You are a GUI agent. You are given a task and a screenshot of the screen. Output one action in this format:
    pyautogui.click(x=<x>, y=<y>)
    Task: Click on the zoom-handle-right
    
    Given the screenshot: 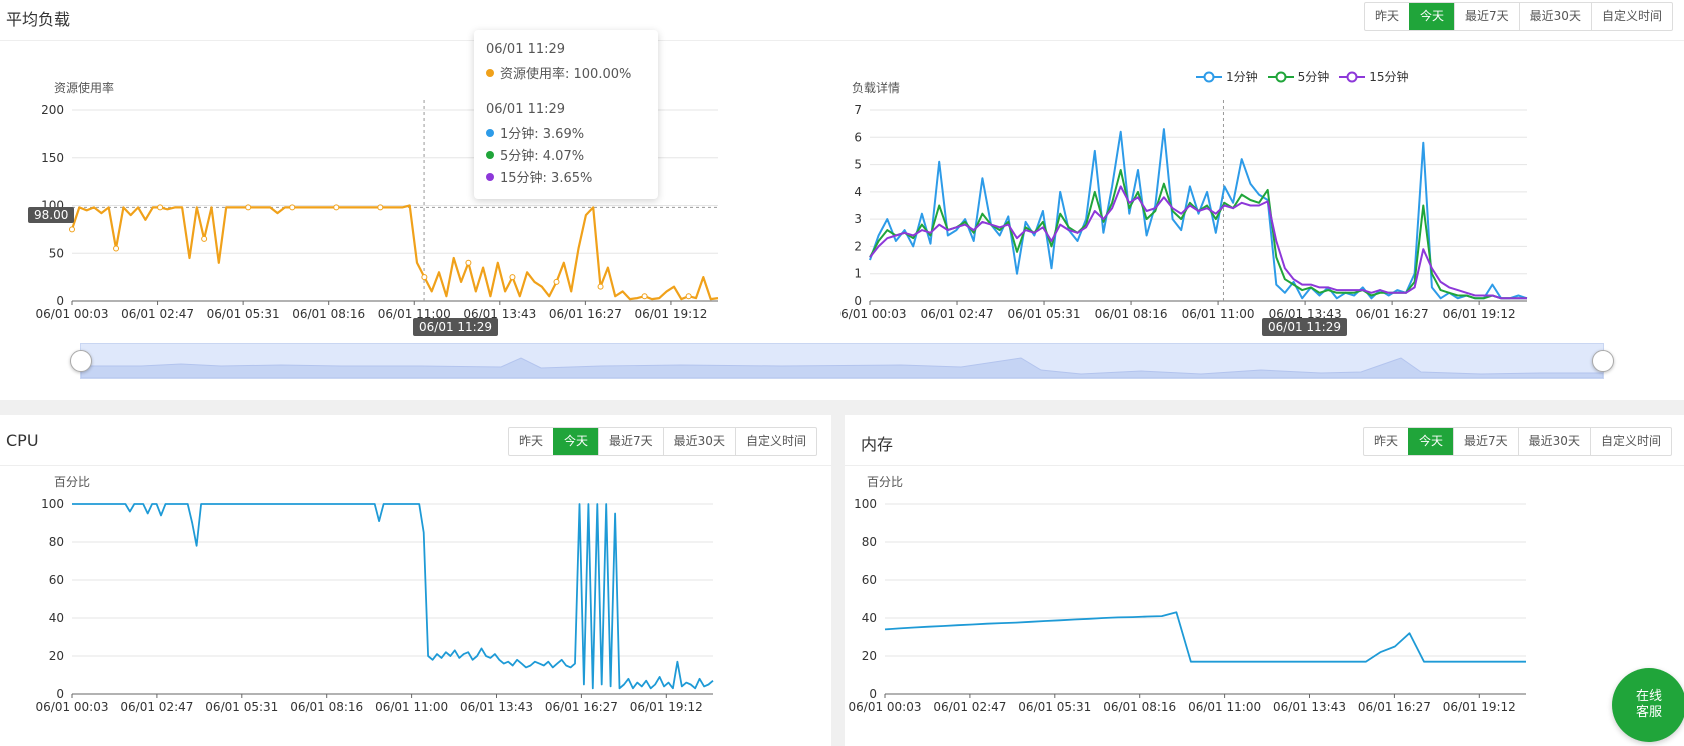 What is the action you would take?
    pyautogui.click(x=1603, y=361)
    